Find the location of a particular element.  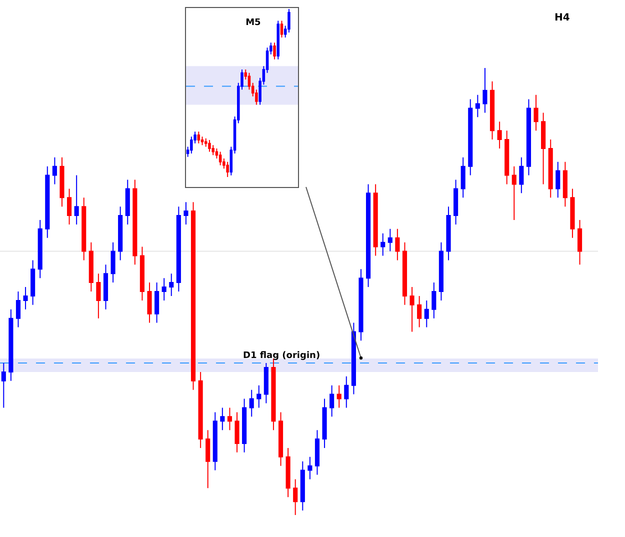

ref-line-label: D1 flag (origin) is located at coordinates (281, 356).